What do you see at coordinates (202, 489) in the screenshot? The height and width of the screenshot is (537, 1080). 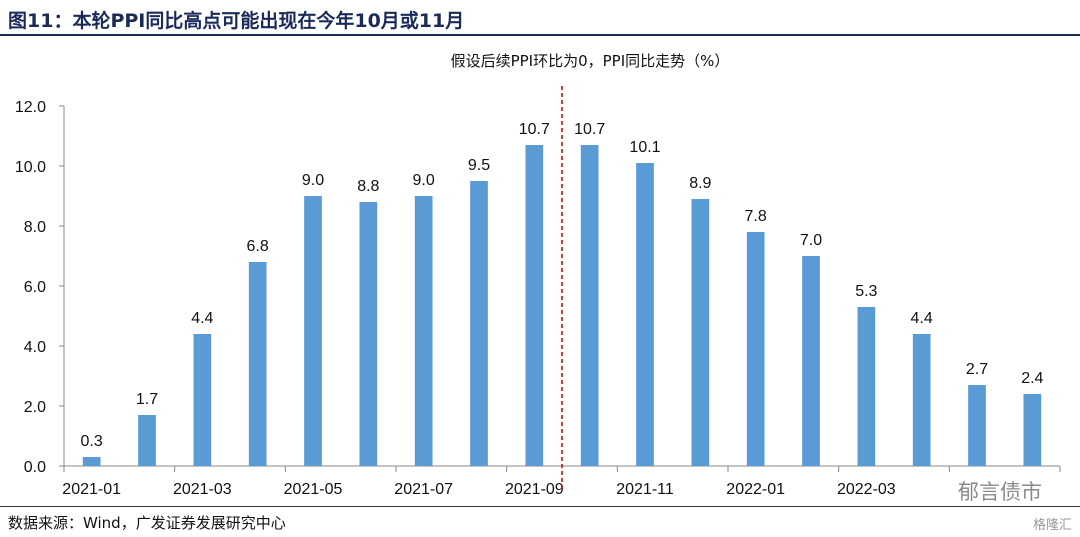 I see `x-tick-label: 2021-03` at bounding box center [202, 489].